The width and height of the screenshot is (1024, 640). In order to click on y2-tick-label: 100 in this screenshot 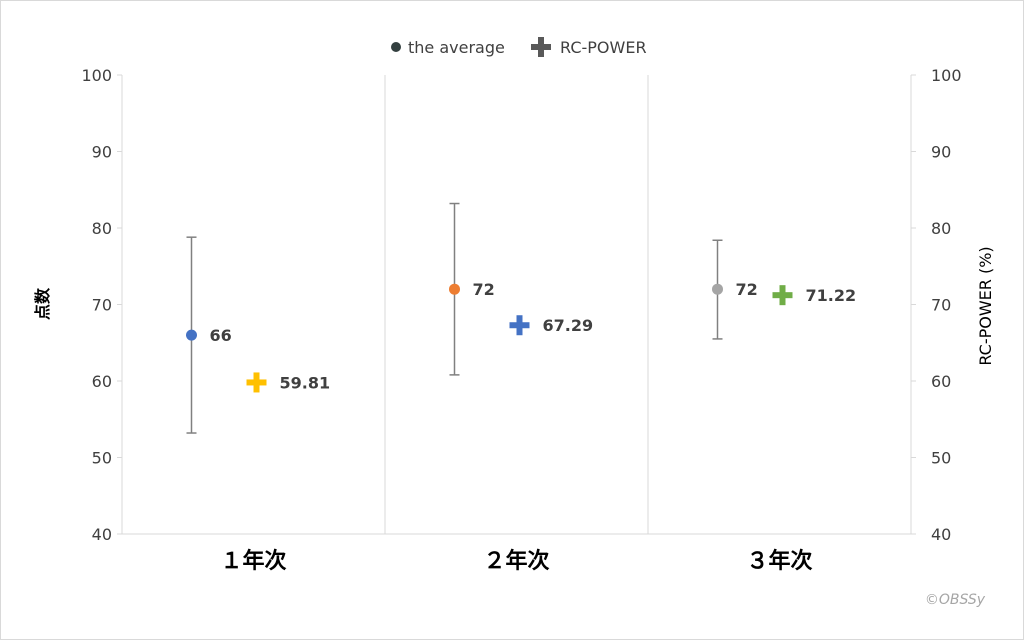, I will do `click(946, 75)`.